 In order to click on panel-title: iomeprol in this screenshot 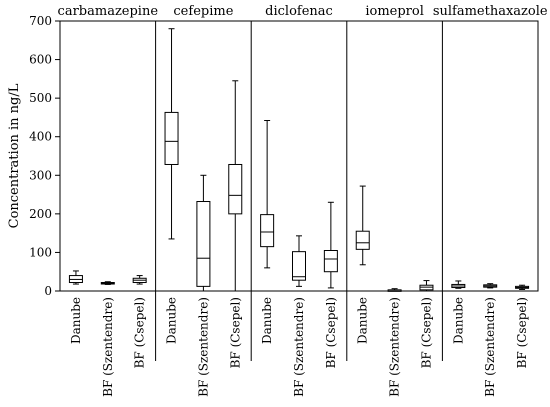, I will do `click(394, 11)`.